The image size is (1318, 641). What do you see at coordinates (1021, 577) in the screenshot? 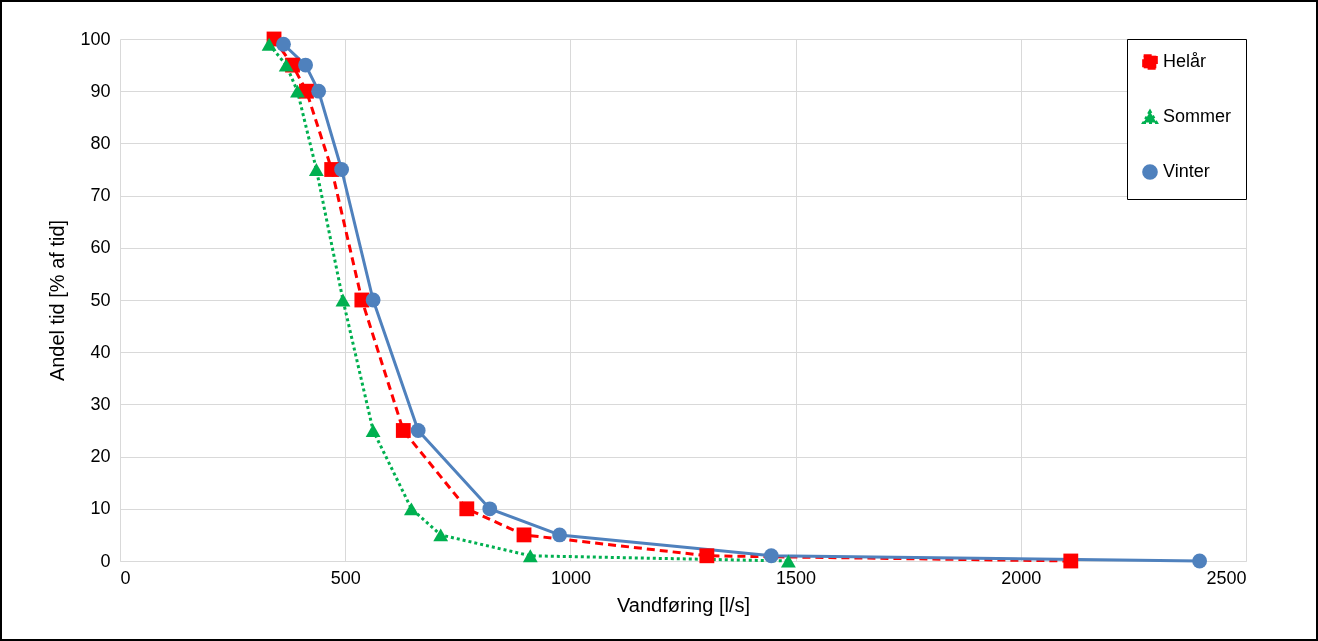
I see `x-tick-label: 2000` at bounding box center [1021, 577].